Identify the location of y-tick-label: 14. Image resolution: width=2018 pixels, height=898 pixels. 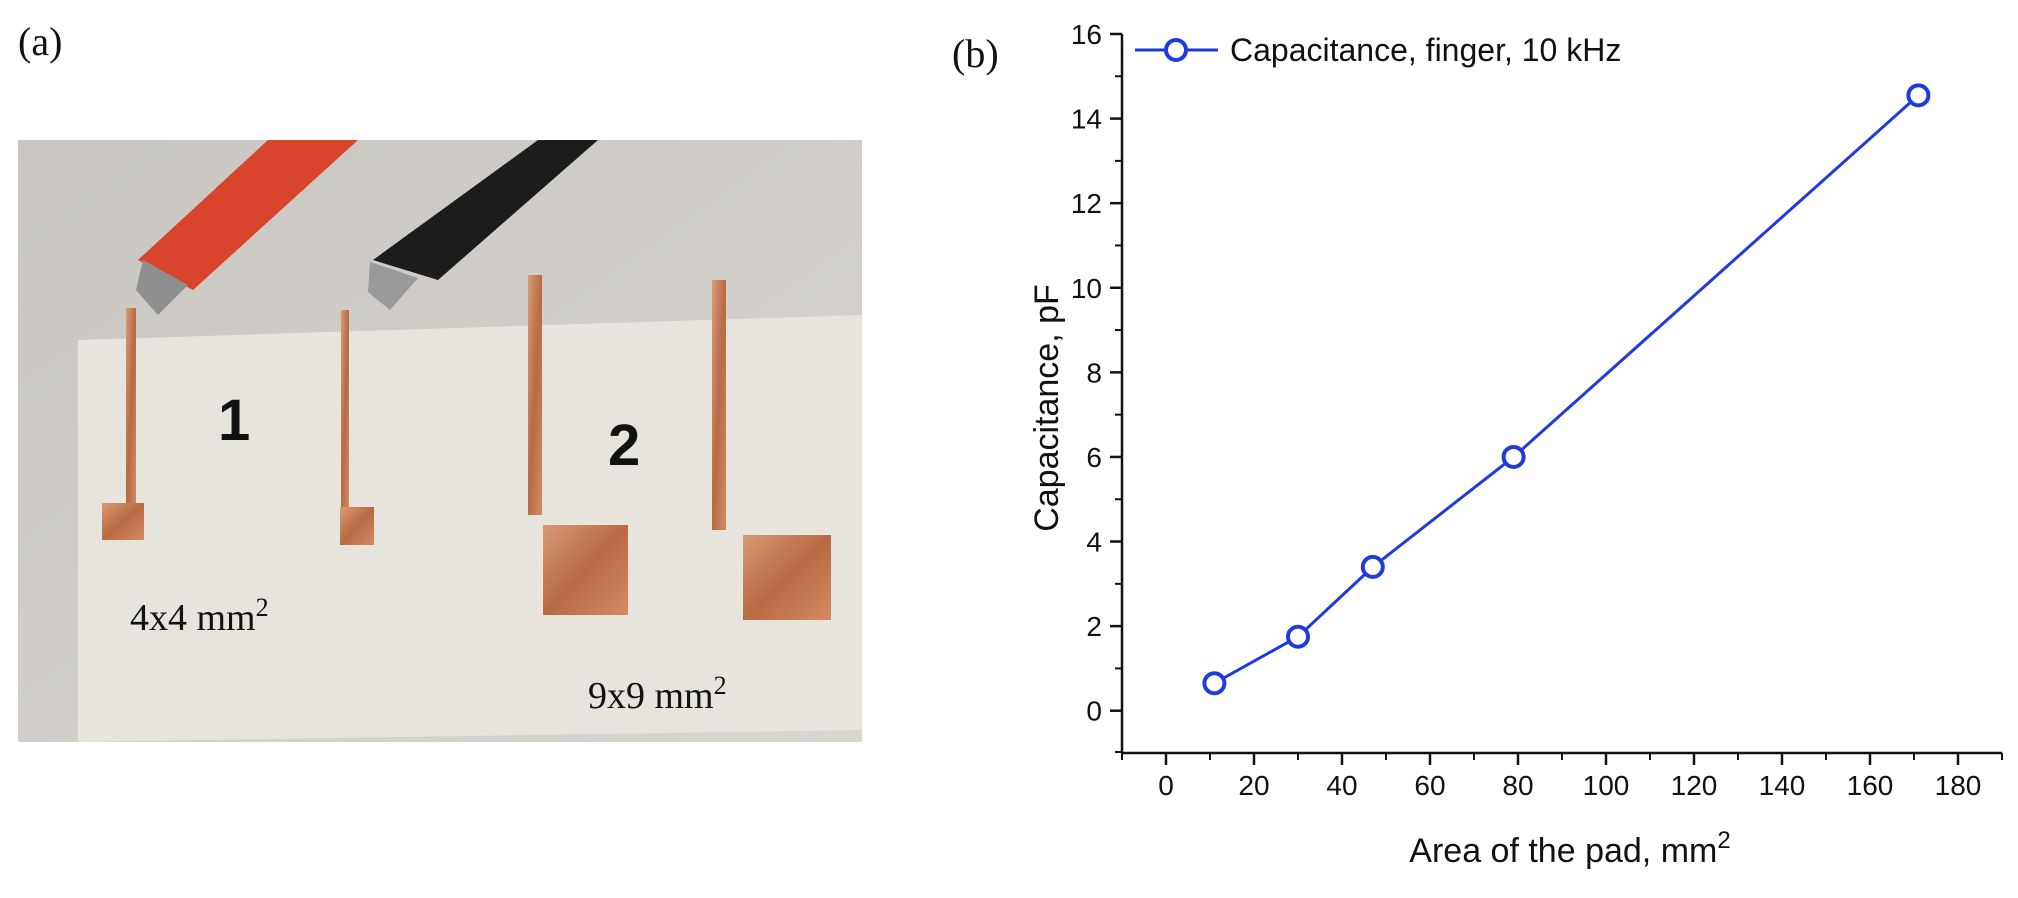
(1086, 119).